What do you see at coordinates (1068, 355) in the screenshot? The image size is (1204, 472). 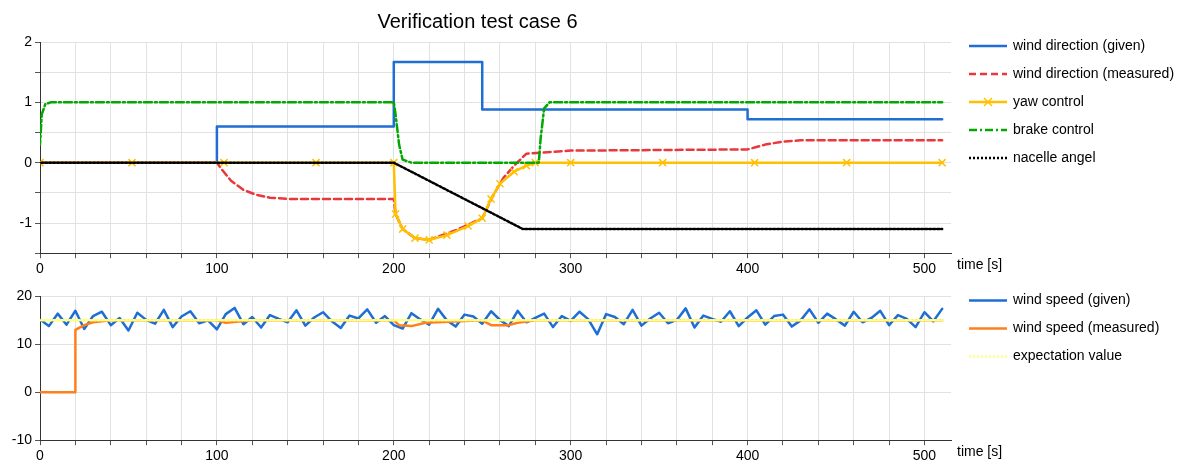 I see `legend-label: expectation value` at bounding box center [1068, 355].